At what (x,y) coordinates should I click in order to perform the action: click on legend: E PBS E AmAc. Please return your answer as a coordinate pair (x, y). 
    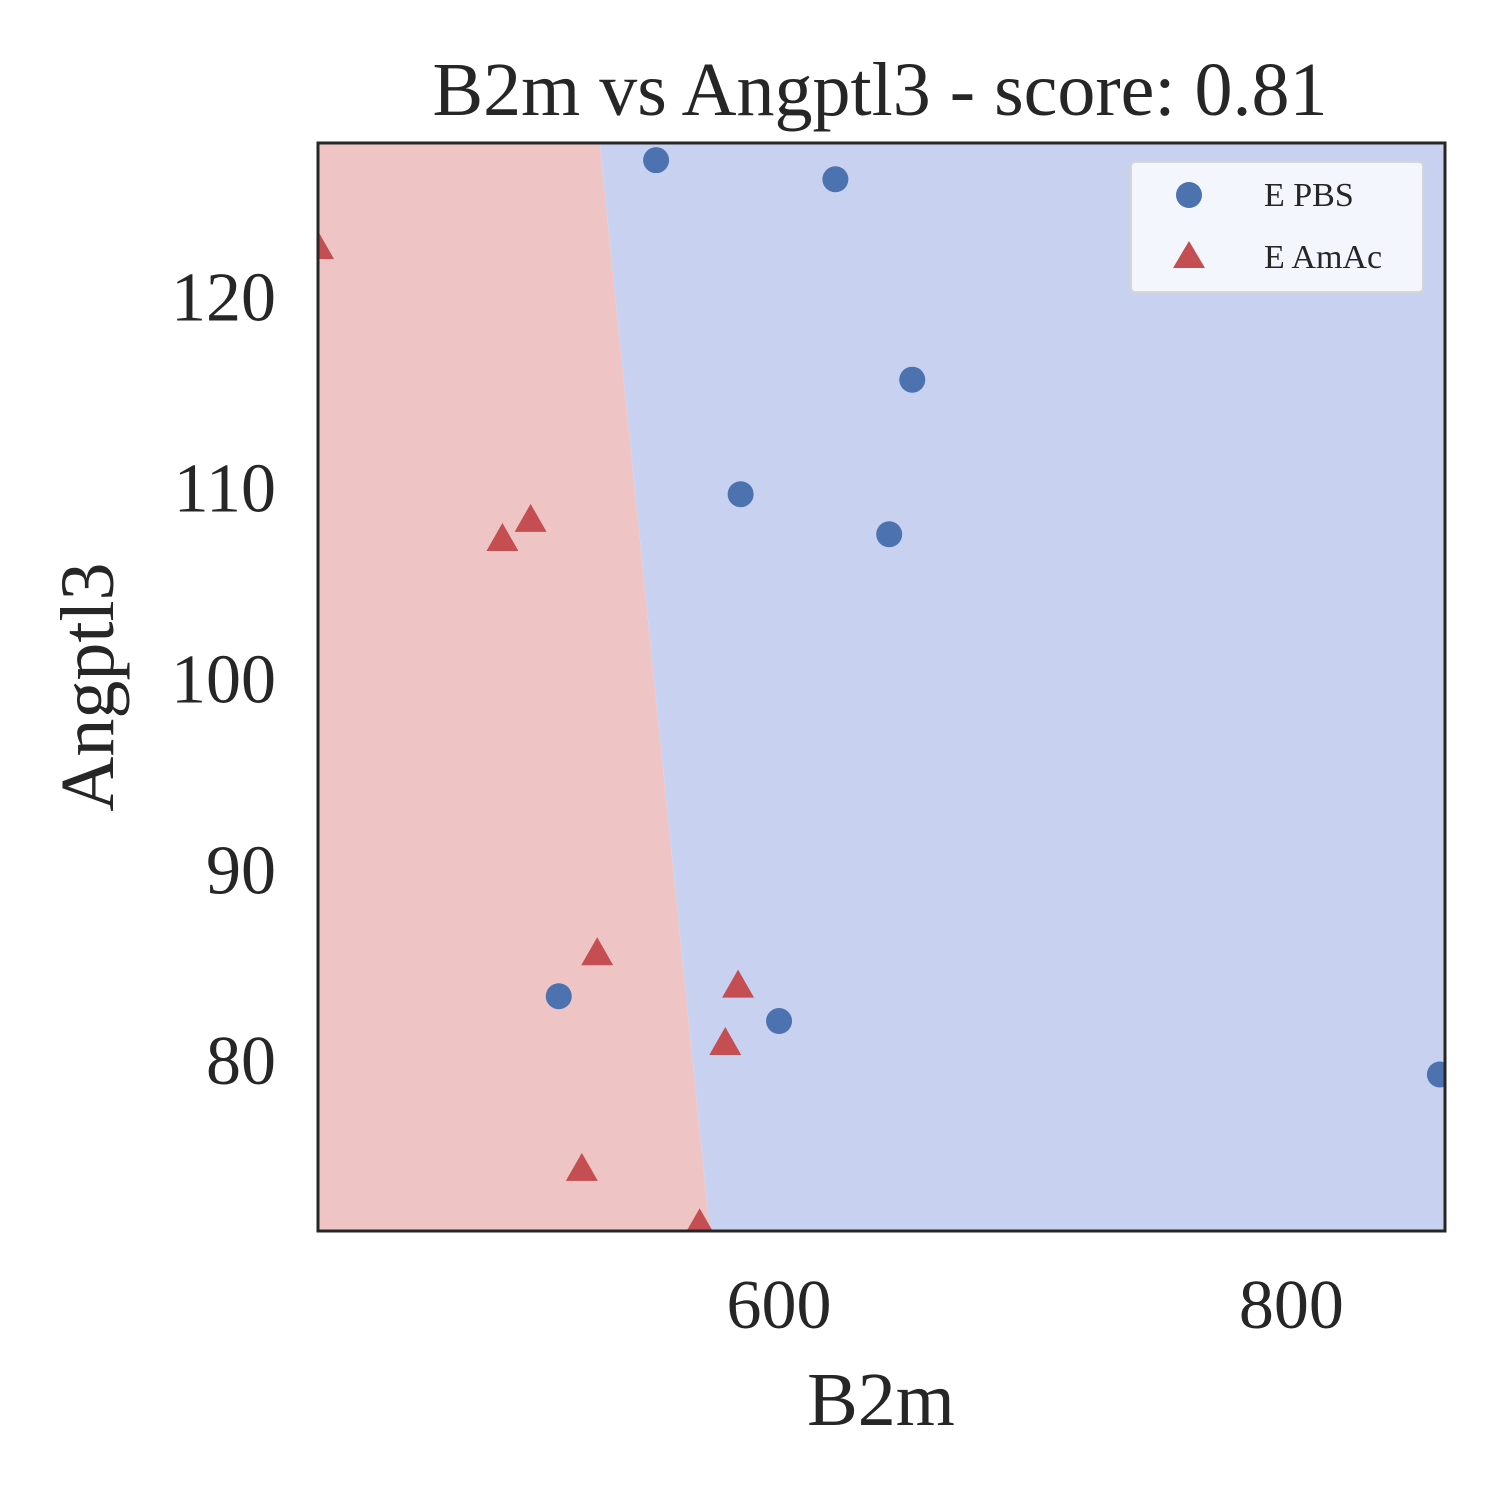
    Looking at the image, I should click on (1277, 227).